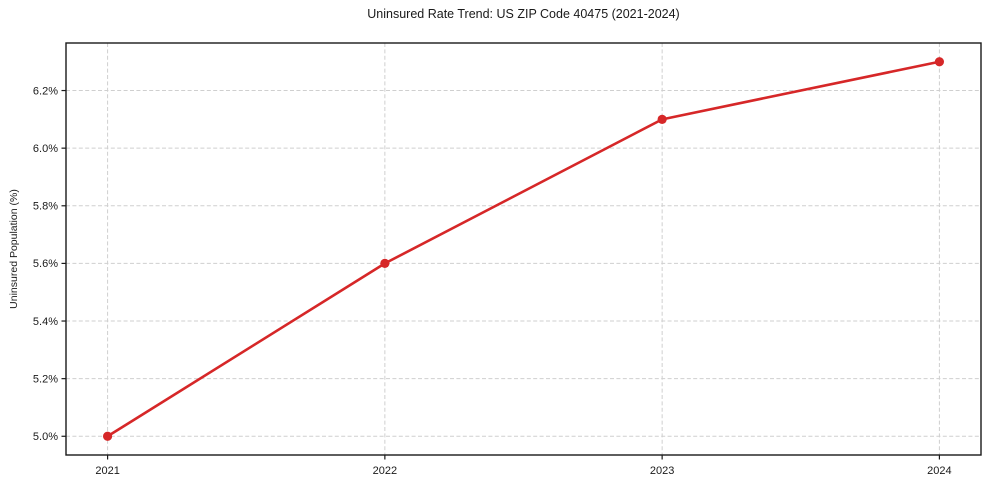 This screenshot has height=490, width=989. Describe the element at coordinates (662, 471) in the screenshot. I see `x-tick-label: 2023` at that location.